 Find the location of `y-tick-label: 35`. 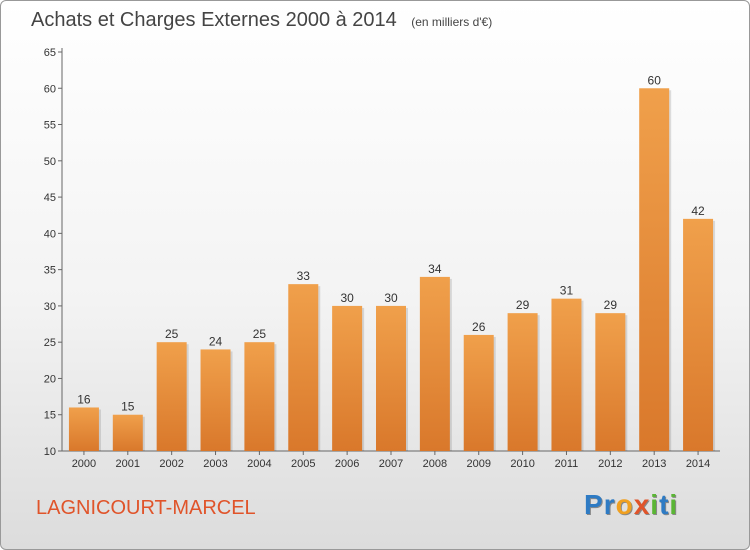

y-tick-label: 35 is located at coordinates (50, 271).